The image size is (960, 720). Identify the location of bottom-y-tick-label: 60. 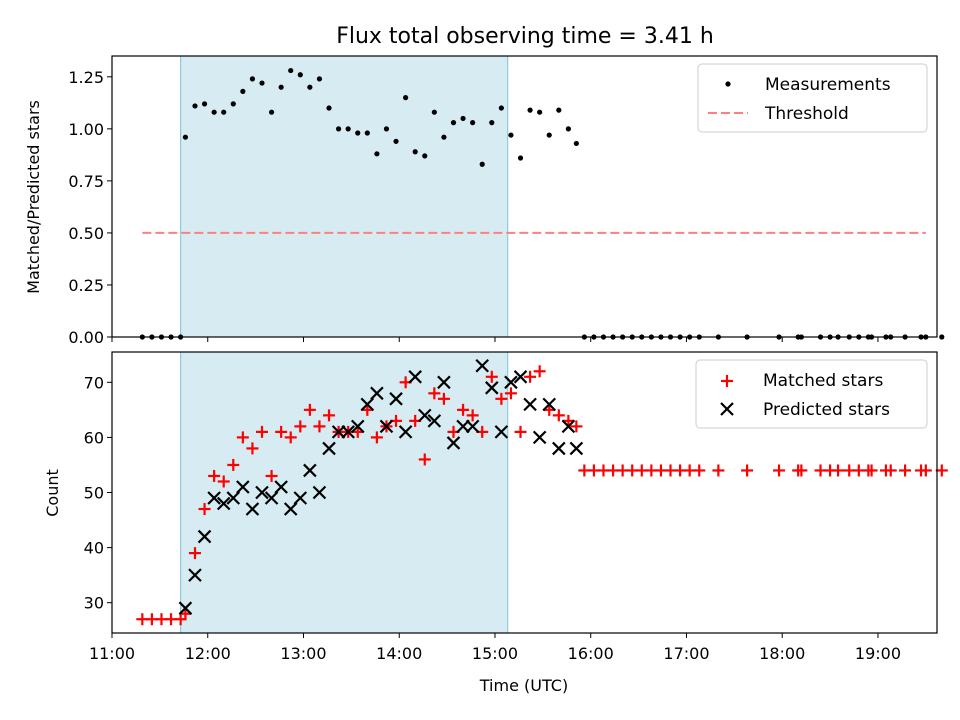
(94, 437).